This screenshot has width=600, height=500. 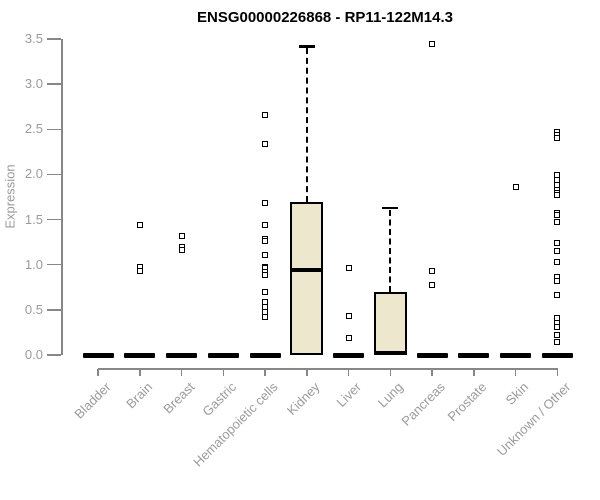 What do you see at coordinates (219, 399) in the screenshot?
I see `x-category-label: Gastric` at bounding box center [219, 399].